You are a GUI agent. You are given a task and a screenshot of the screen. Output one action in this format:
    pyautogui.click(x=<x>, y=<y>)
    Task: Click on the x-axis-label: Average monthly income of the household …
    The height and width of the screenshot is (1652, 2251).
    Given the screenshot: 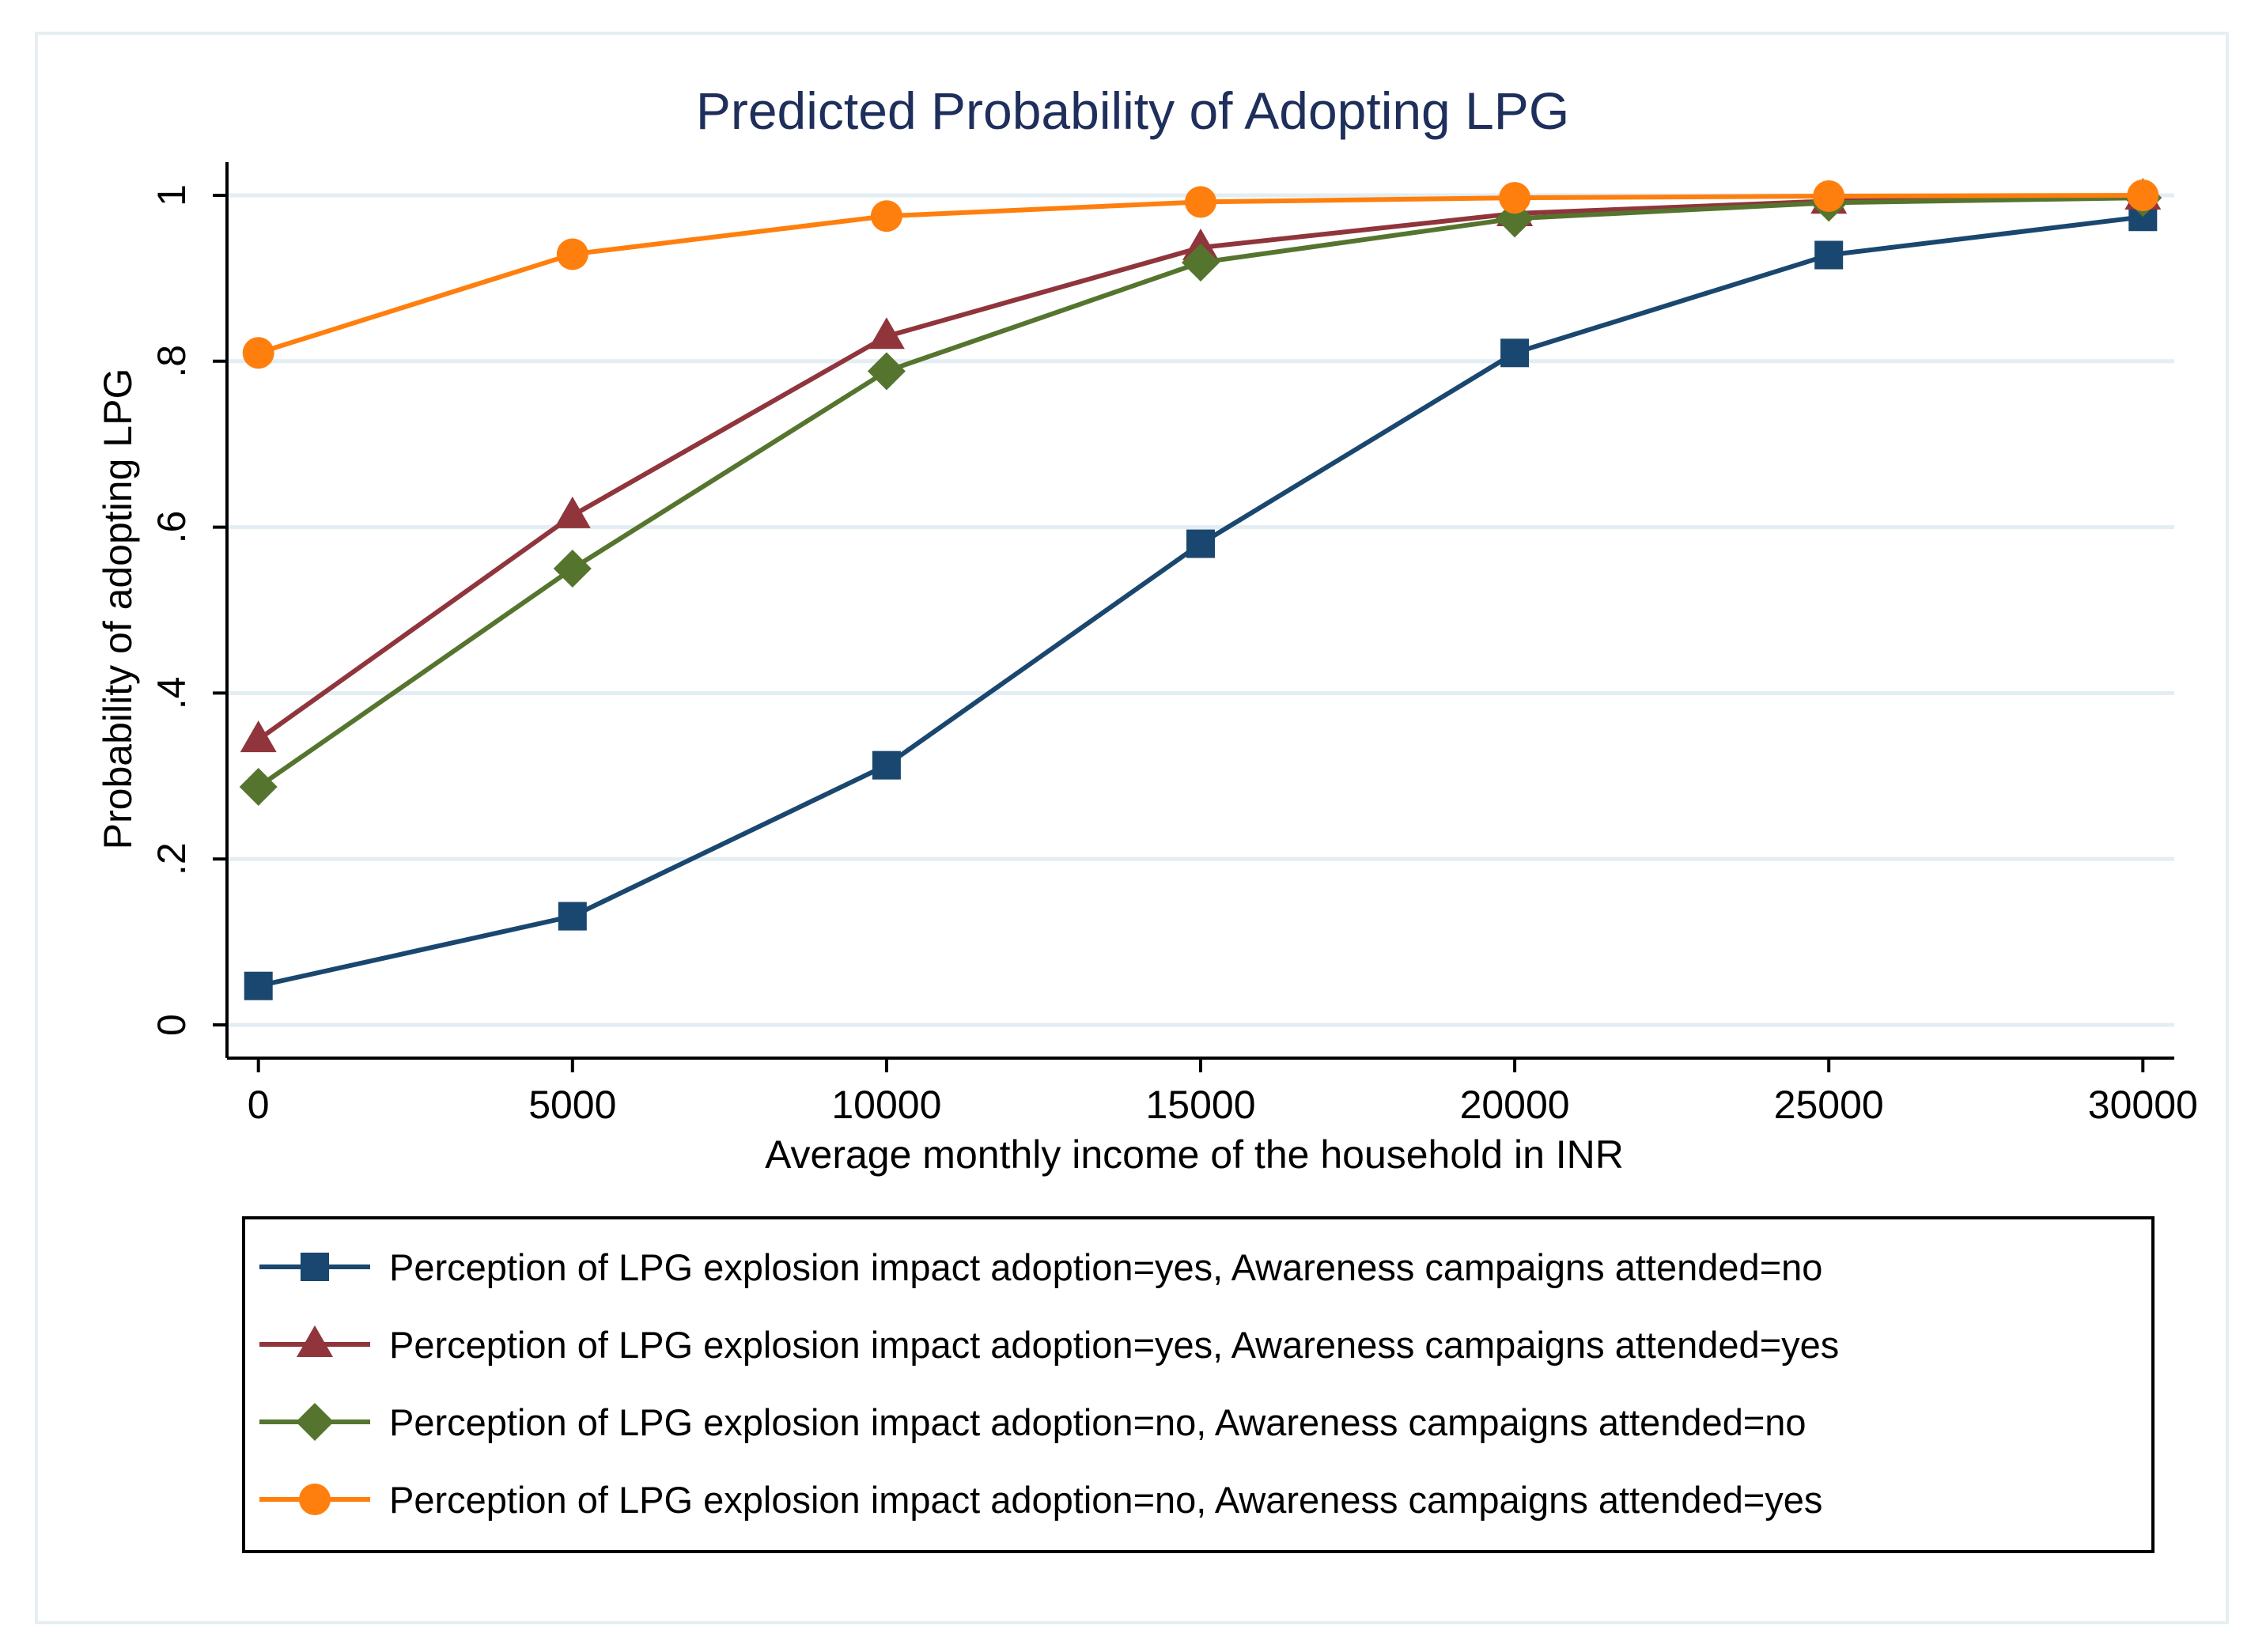 What is the action you would take?
    pyautogui.click(x=1195, y=1154)
    